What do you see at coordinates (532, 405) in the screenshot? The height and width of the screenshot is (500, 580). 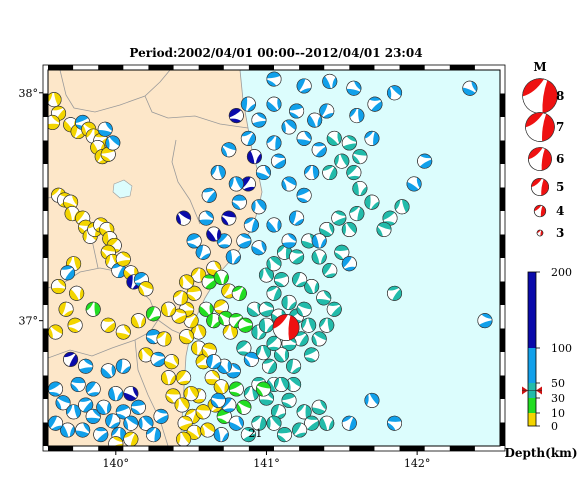 I see `depth-colorbar-segment` at bounding box center [532, 405].